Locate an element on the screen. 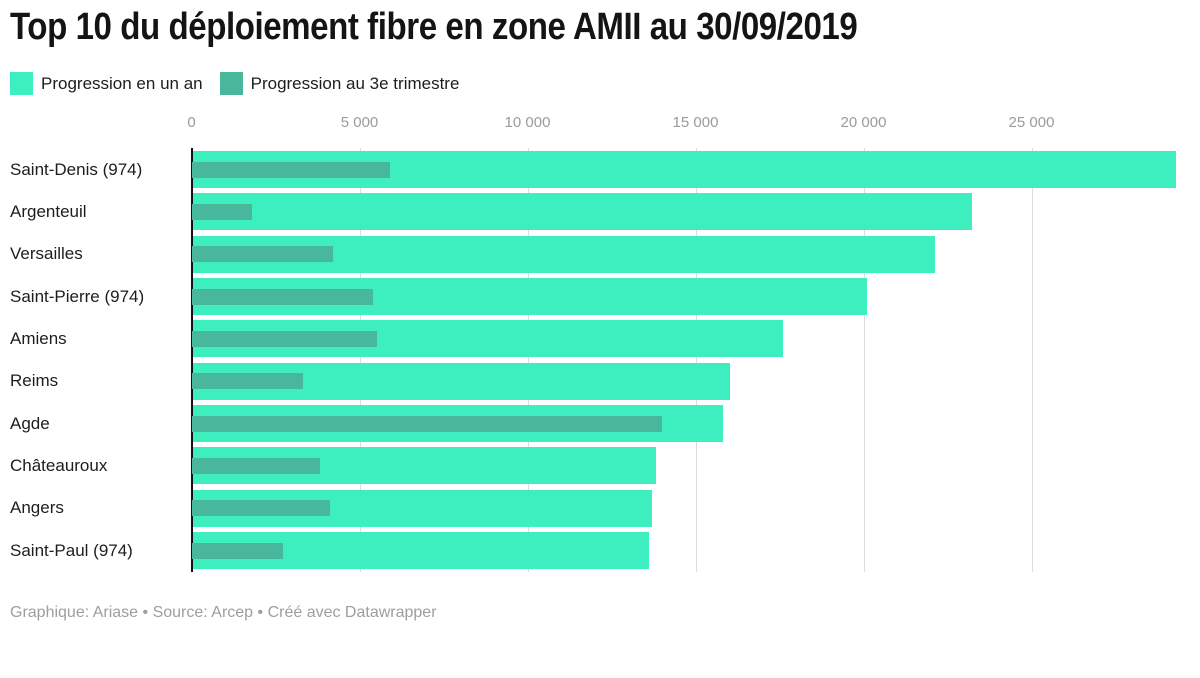 This screenshot has height=678, width=1200. category-label: Saint-Denis (974) is located at coordinates (76, 169).